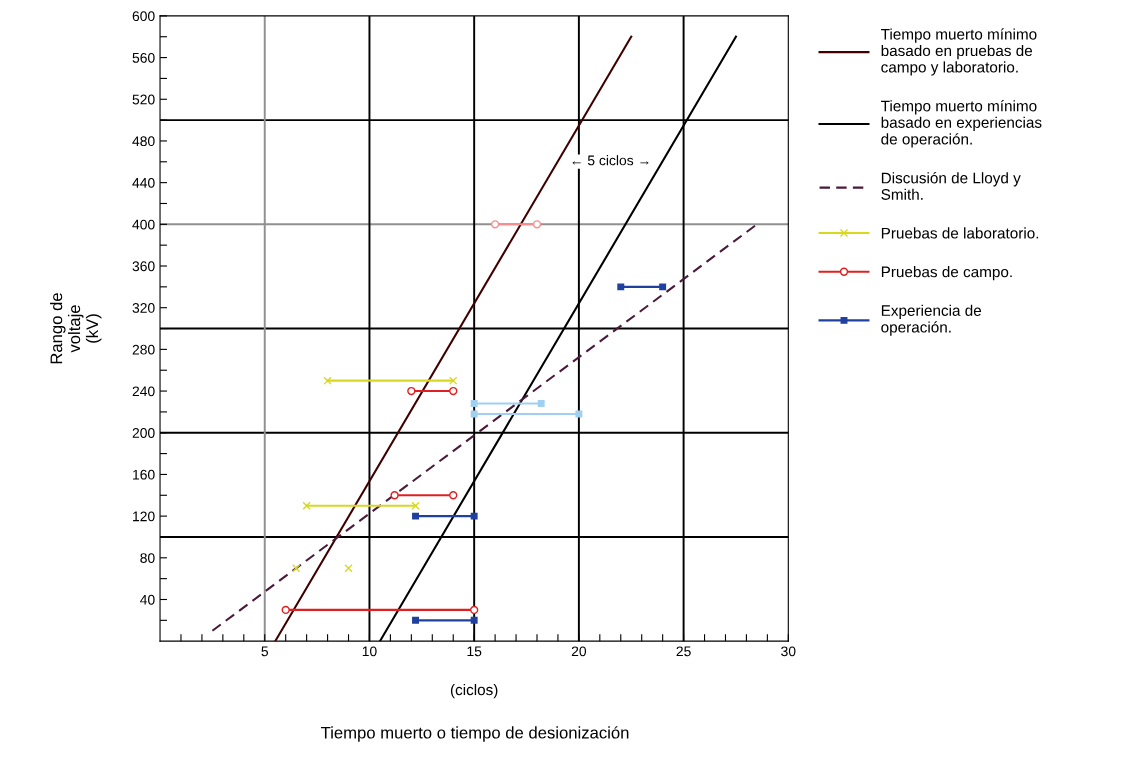 Image resolution: width=1131 pixels, height=757 pixels. I want to click on legend-label: Pruebas de laboratorio., so click(960, 233).